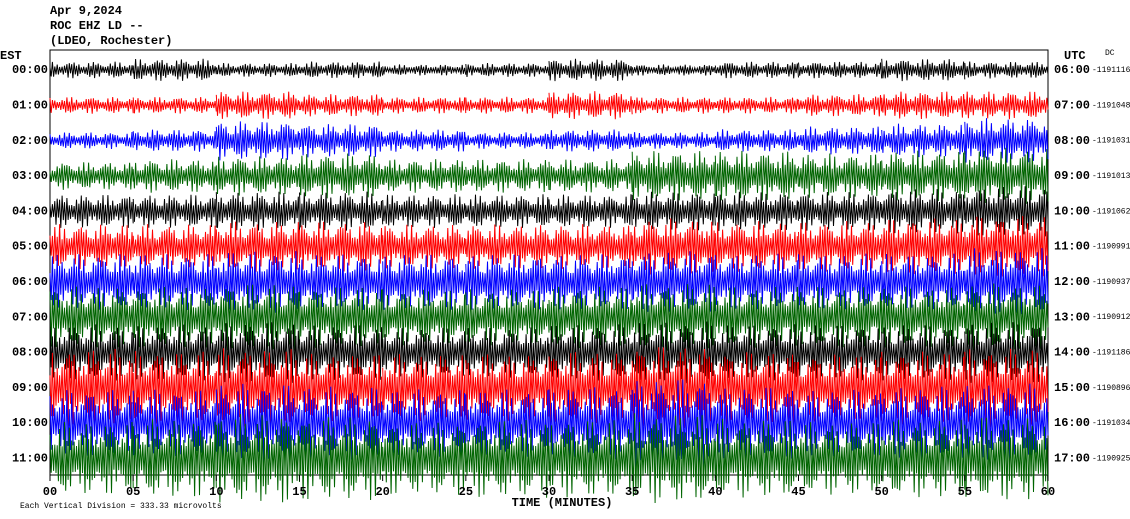 The image size is (1130, 519). Describe the element at coordinates (1110, 53) in the screenshot. I see `dc-label: DC` at that location.